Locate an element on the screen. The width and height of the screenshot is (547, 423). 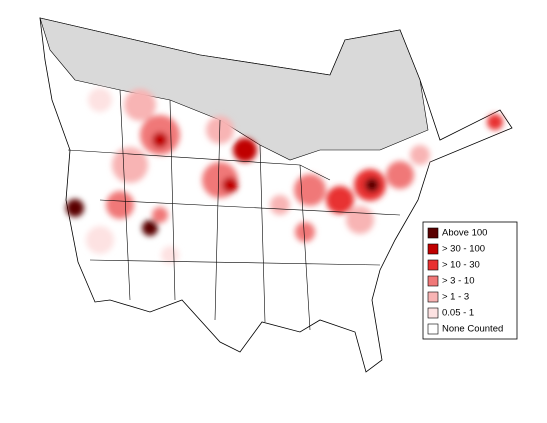
legend-label: Above 100 is located at coordinates (464, 233).